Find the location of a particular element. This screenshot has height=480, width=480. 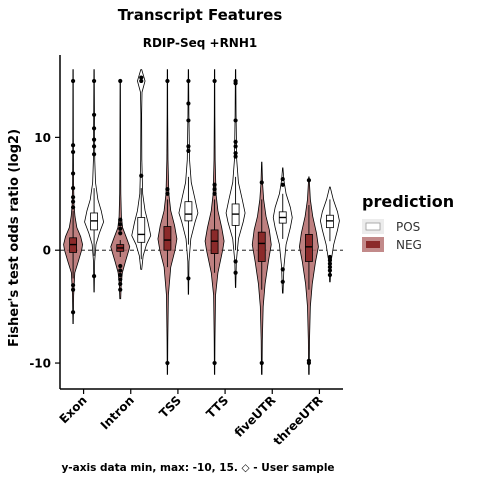

violin-pos is located at coordinates (94, 181).